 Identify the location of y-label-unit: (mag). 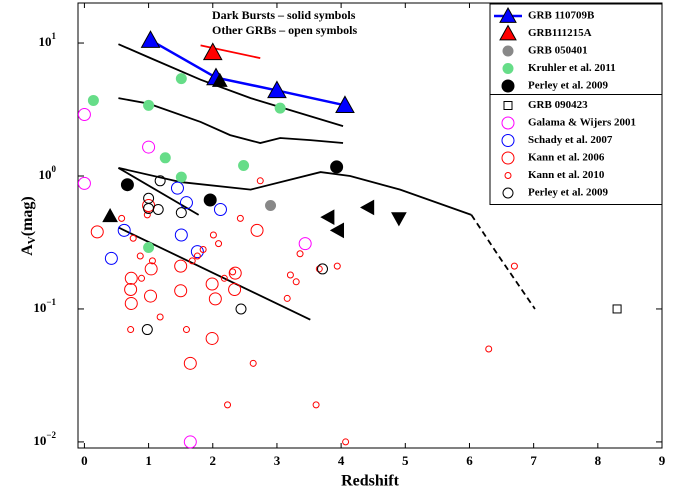
(27, 216).